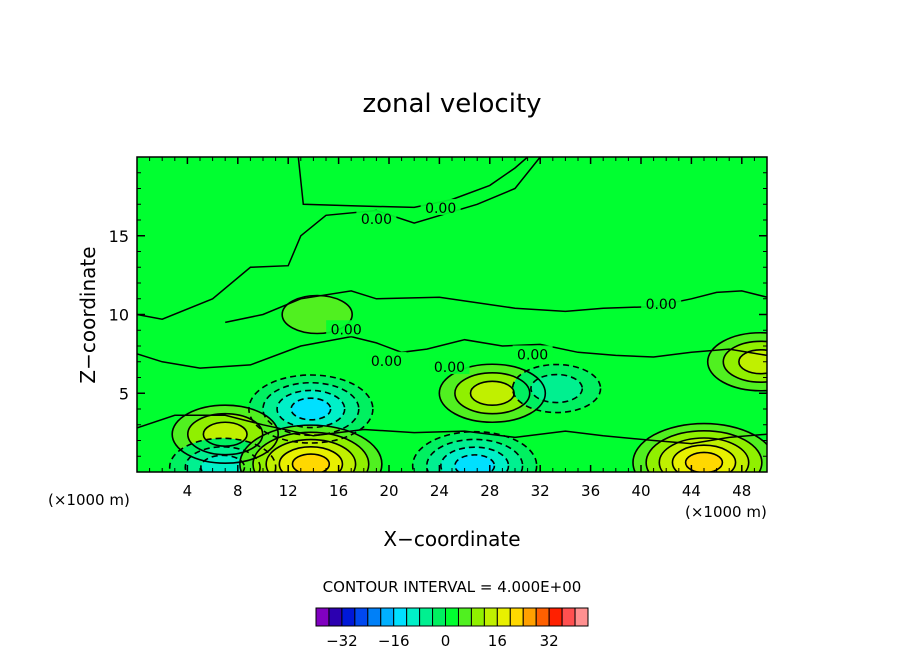  What do you see at coordinates (452, 587) in the screenshot?
I see `contour-interval-label: CONTOUR INTERVAL = 4.000E+00` at bounding box center [452, 587].